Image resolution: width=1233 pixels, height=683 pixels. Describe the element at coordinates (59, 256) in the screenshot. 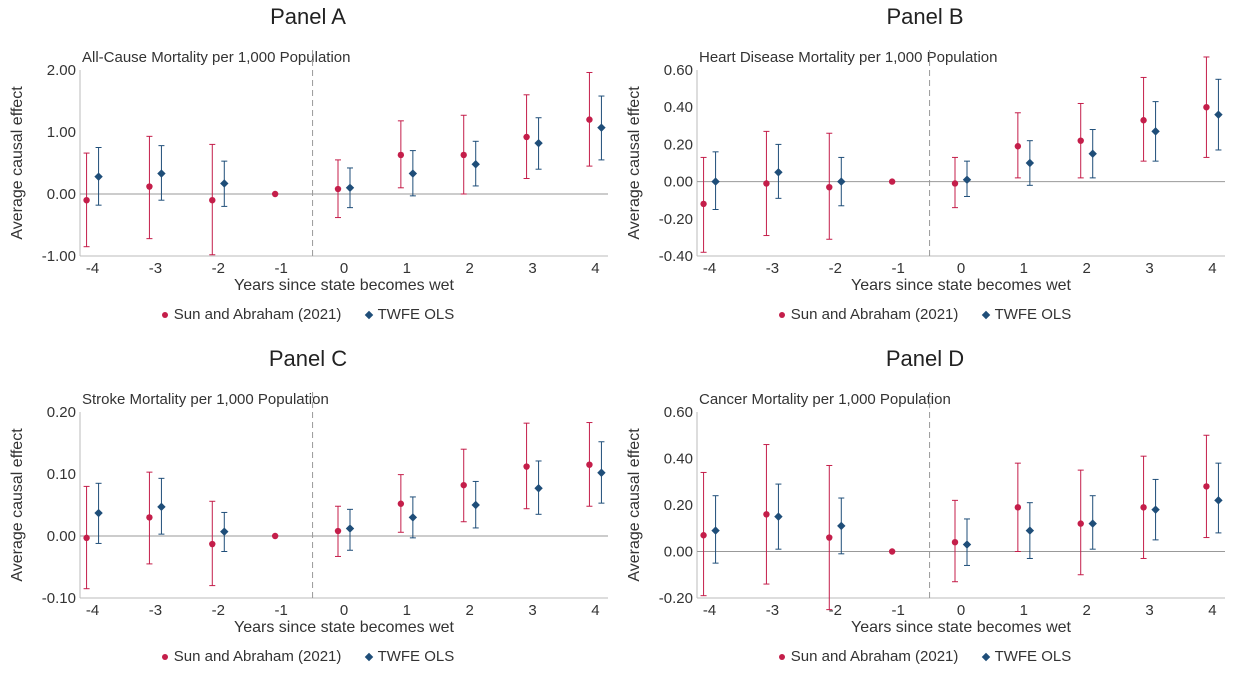

I see `y-tick-label: -1.00` at that location.